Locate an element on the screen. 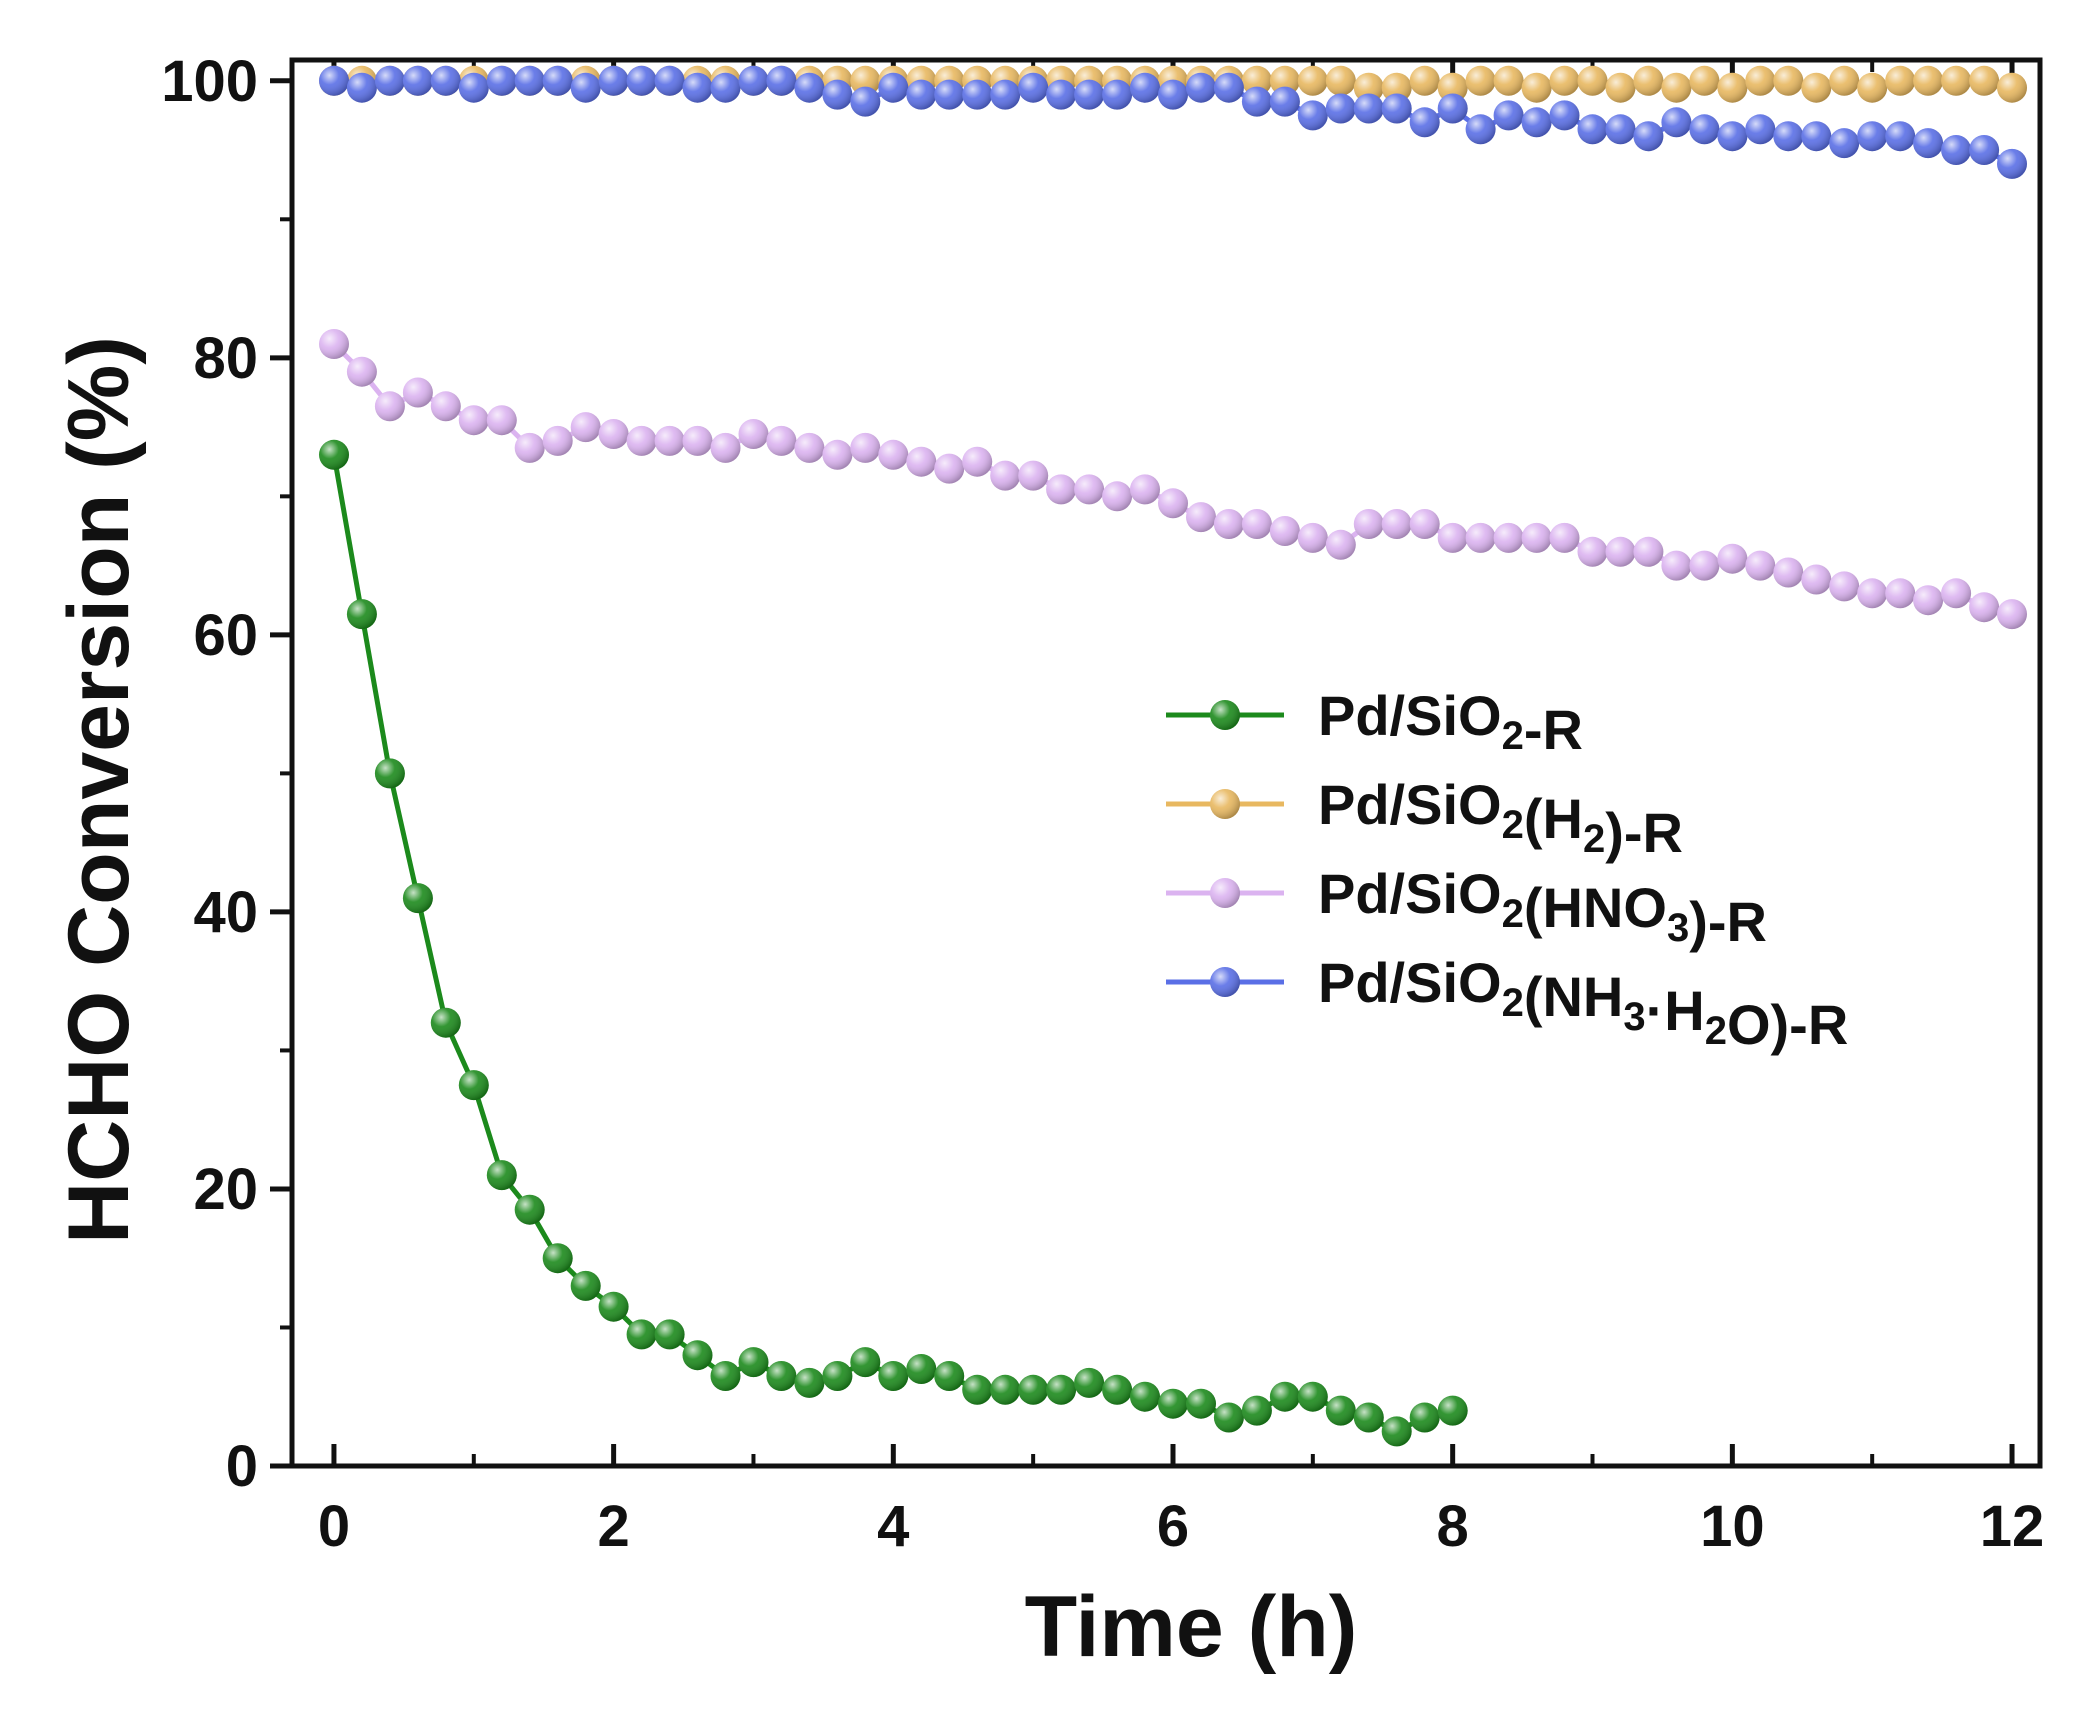  legend-item: Pd/SiO2(NH3·H2O)-R is located at coordinates (1507, 1003).